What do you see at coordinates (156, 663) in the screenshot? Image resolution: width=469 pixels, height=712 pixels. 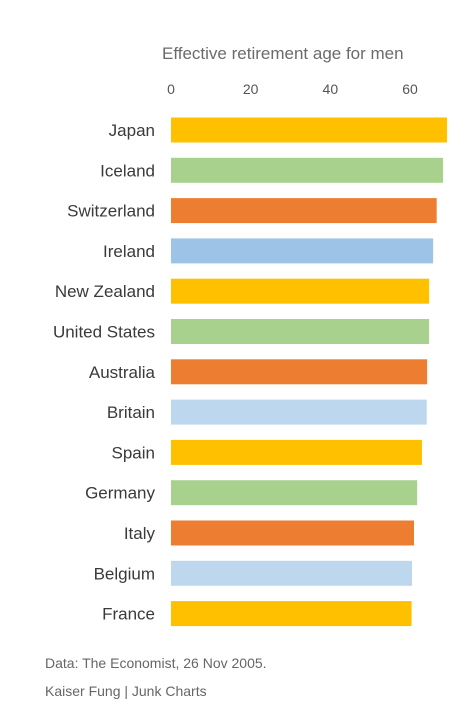 I see `source-note: Data: The Economist, 26 Nov 2005.` at bounding box center [156, 663].